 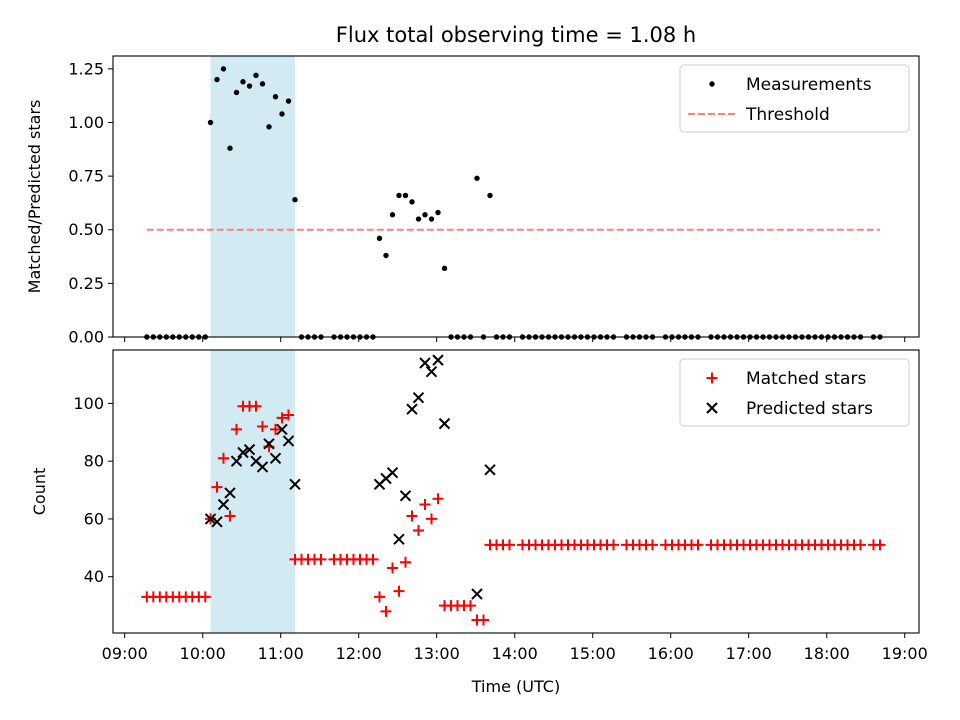 What do you see at coordinates (827, 653) in the screenshot?
I see `x-tick-label: 18:00` at bounding box center [827, 653].